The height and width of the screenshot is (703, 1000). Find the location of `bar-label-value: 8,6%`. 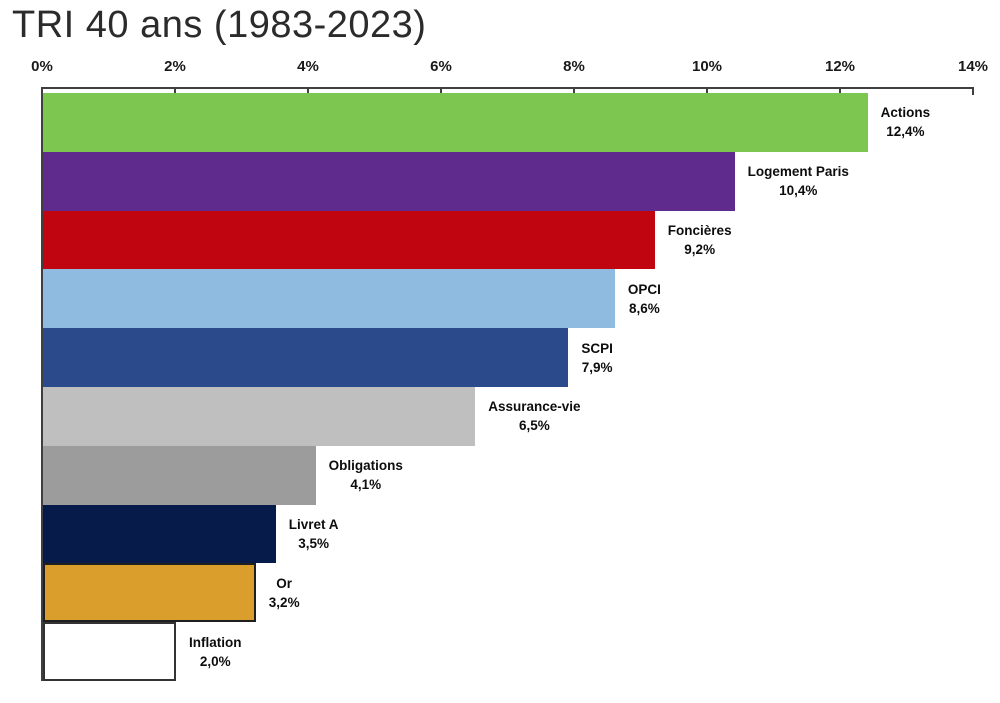

bar-label-value: 8,6% is located at coordinates (644, 308).